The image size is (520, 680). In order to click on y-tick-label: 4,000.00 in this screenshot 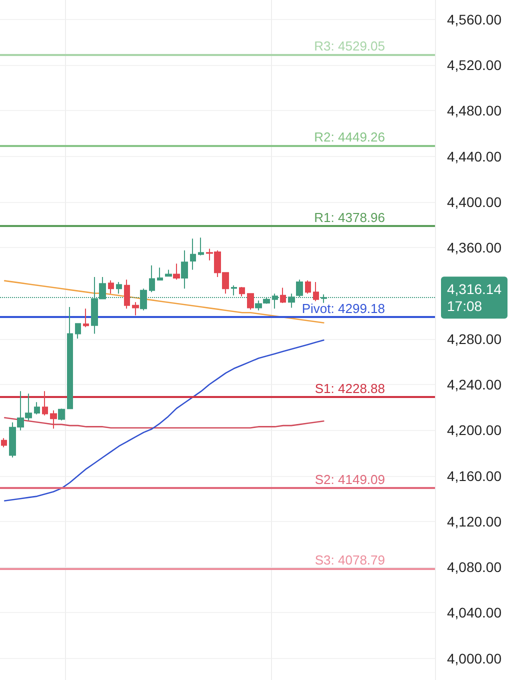, I will do `click(474, 658)`.